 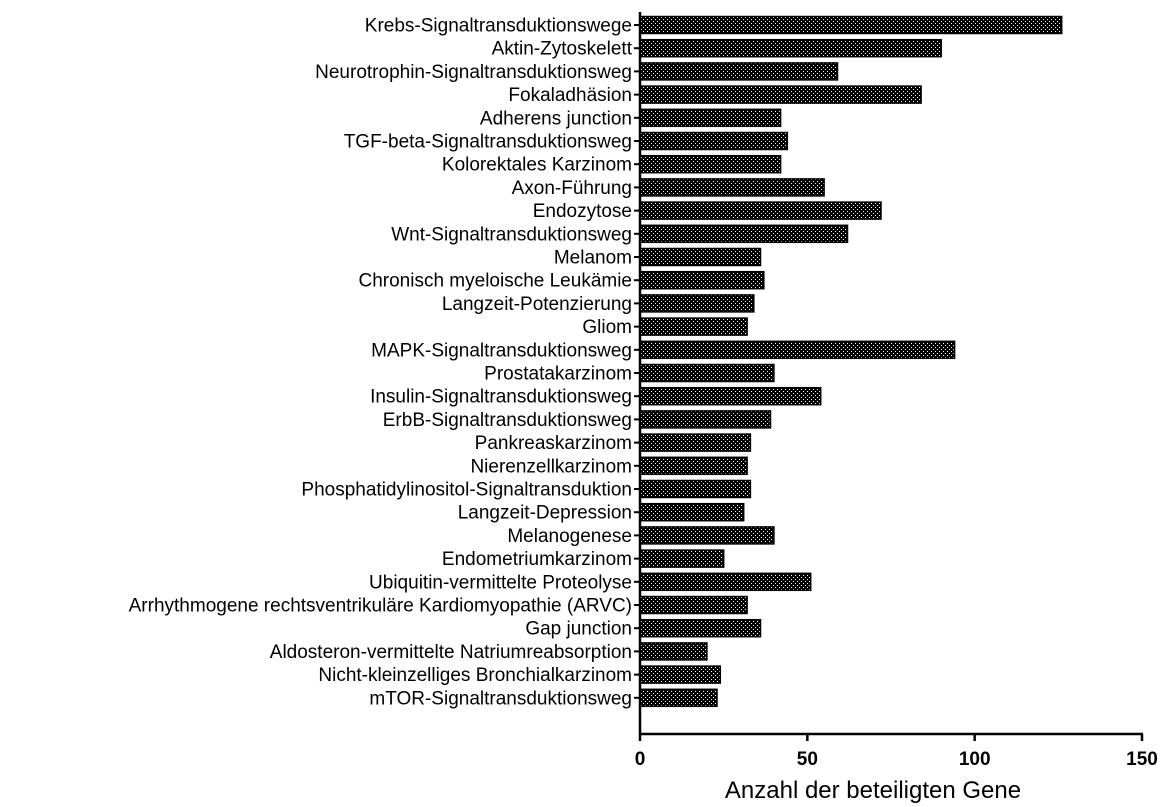 I want to click on category-label: Gliom, so click(x=607, y=327).